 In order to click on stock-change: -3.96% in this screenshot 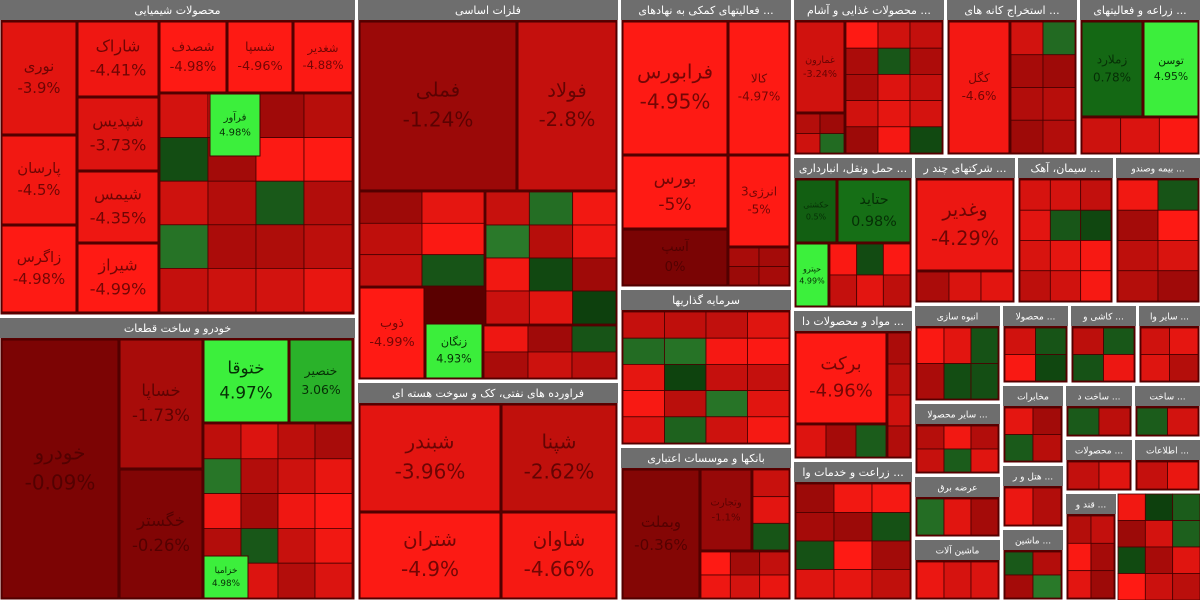, I will do `click(430, 472)`.